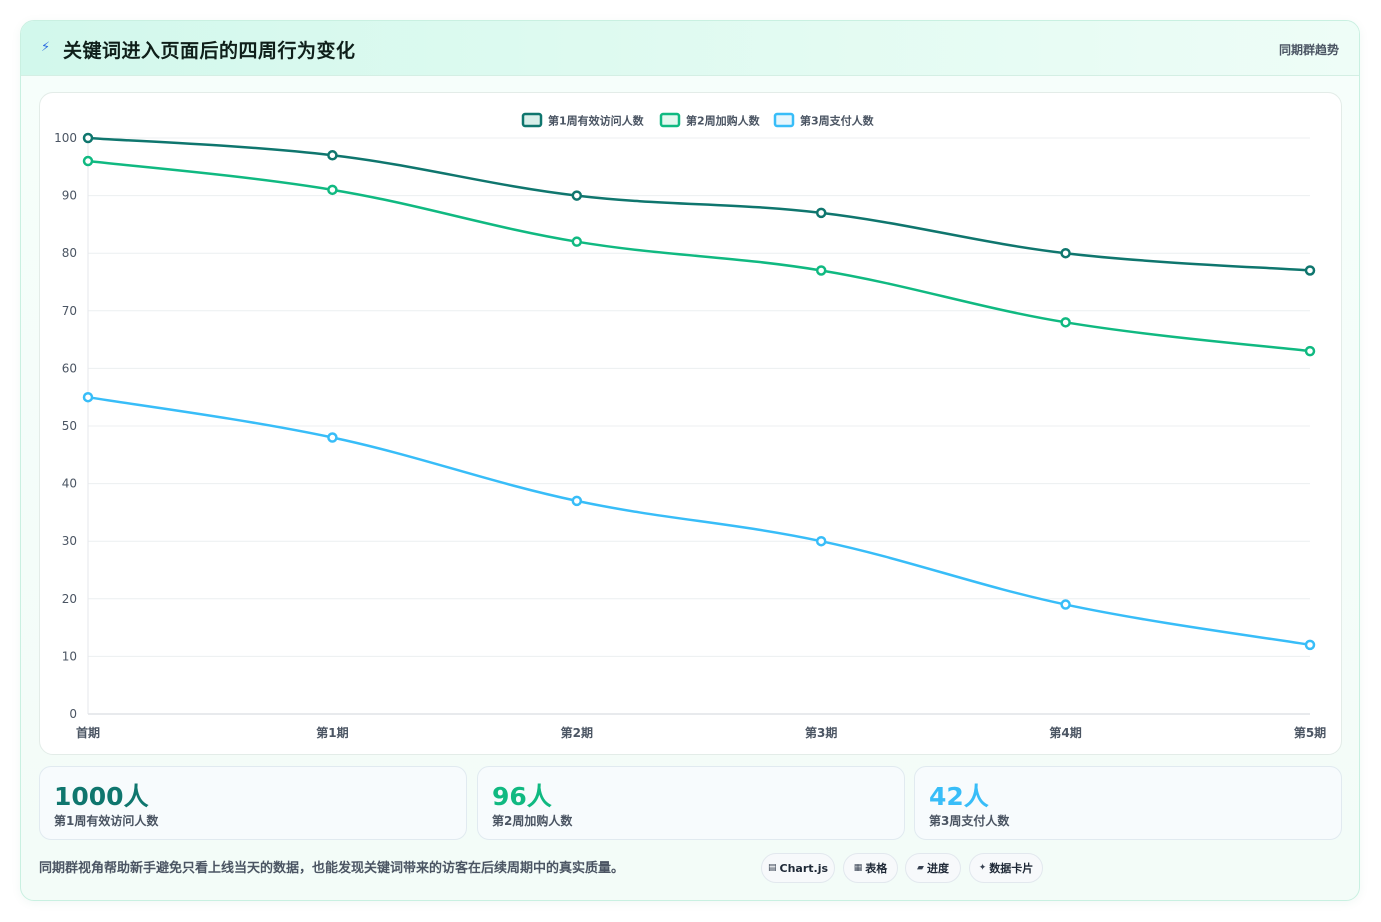  Describe the element at coordinates (858, 868) in the screenshot. I see `table-icon: ▦` at that location.